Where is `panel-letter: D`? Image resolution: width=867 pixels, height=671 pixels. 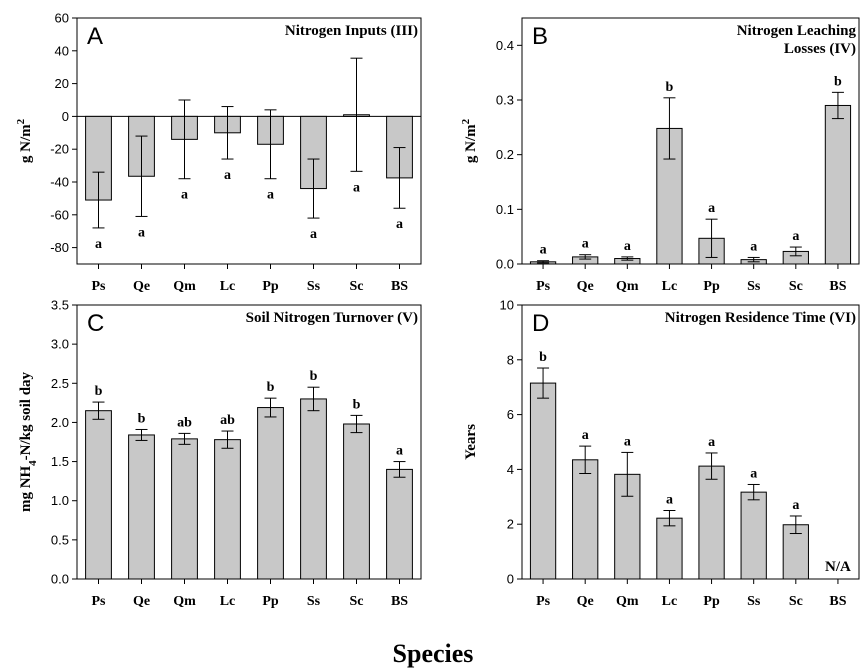
panel-letter: D is located at coordinates (540, 323).